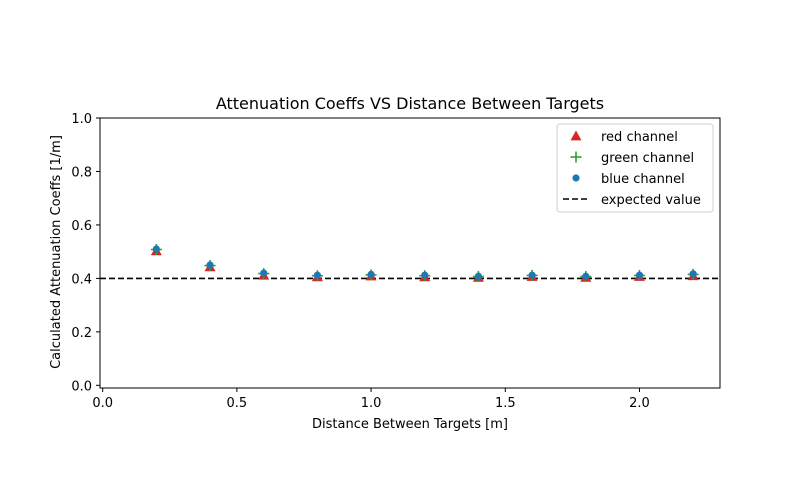 This screenshot has width=800, height=500. What do you see at coordinates (576, 157) in the screenshot?
I see `legend-marker-plus` at bounding box center [576, 157].